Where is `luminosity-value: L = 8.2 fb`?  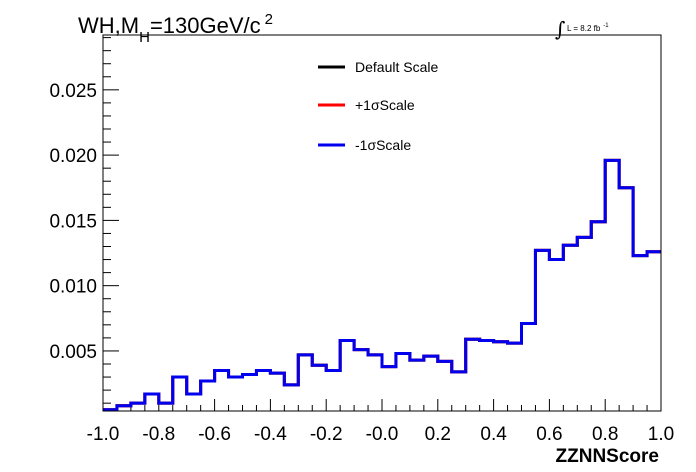 luminosity-value: L = 8.2 fb is located at coordinates (584, 28).